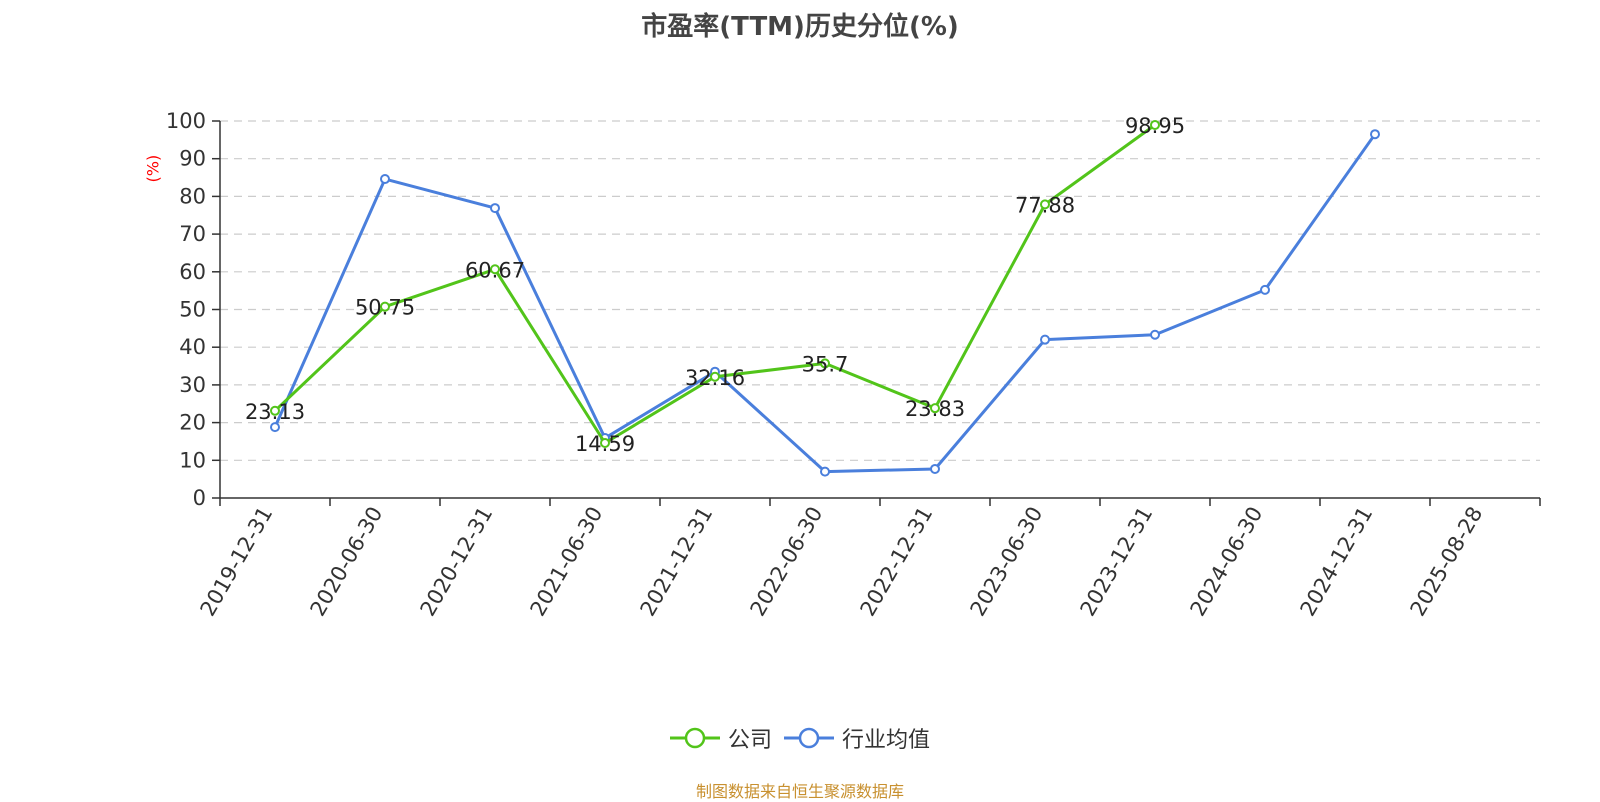 The height and width of the screenshot is (802, 1600). Describe the element at coordinates (192, 234) in the screenshot. I see `y-tick-label-70: 70` at that location.